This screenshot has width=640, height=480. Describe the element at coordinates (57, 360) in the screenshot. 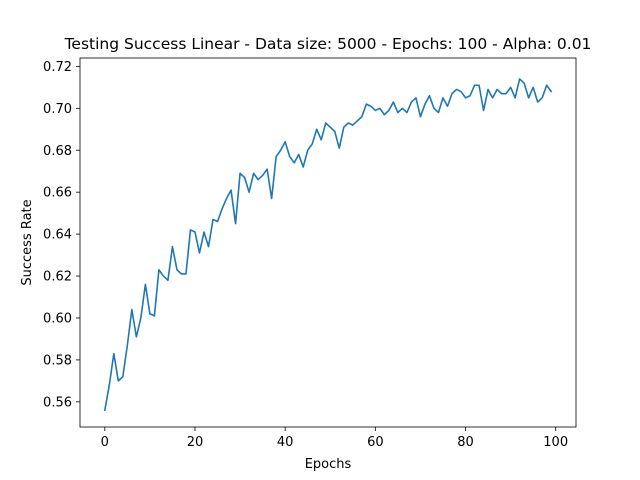

I see `y-tick-label: 0.58` at that location.